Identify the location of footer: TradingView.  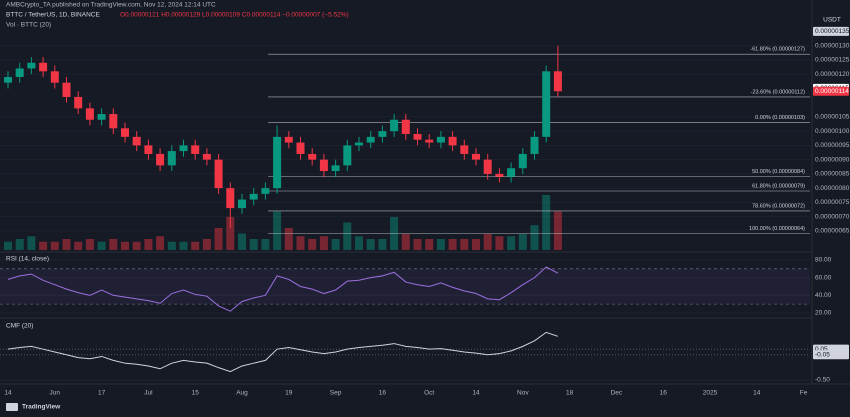
(41, 407).